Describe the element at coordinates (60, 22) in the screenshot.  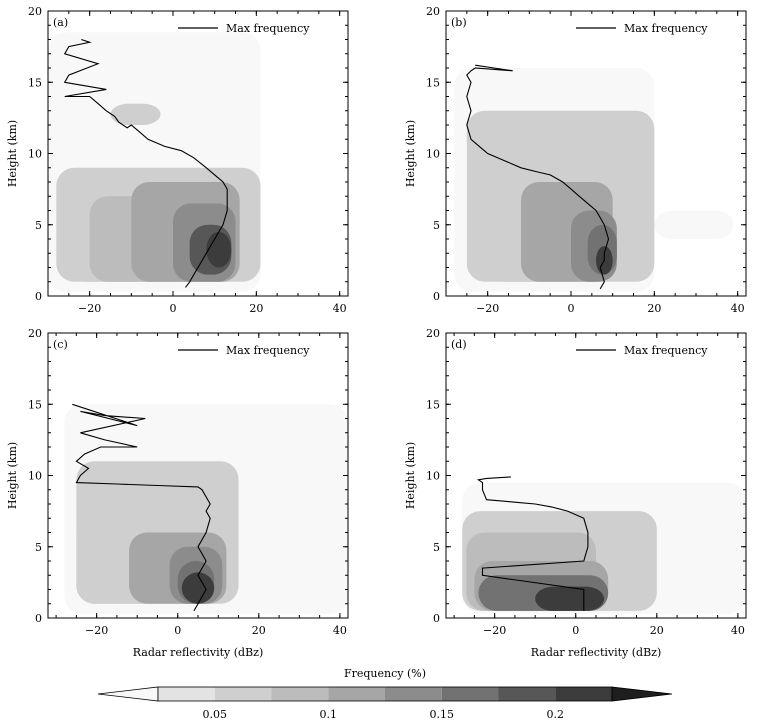
I see `panel-label: (a)` at that location.